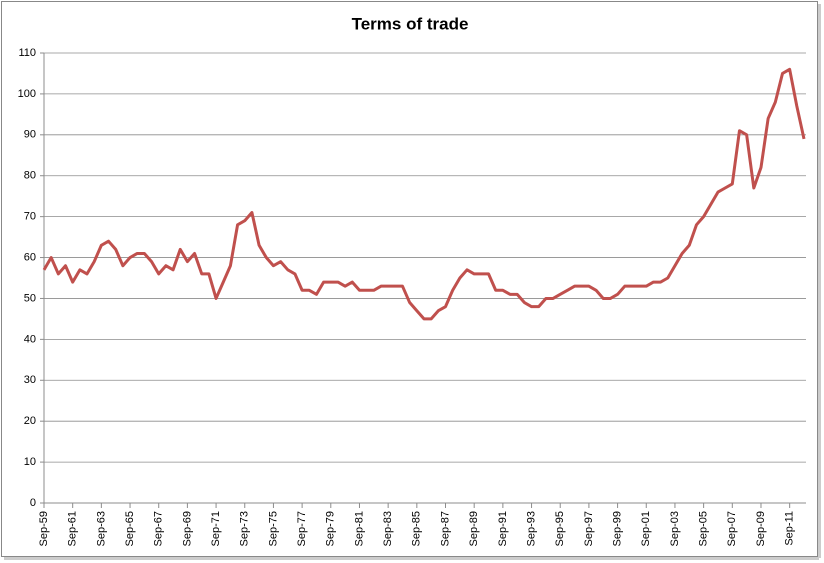 Image resolution: width=824 pixels, height=563 pixels. Describe the element at coordinates (30, 298) in the screenshot. I see `y-tick-label: 50` at that location.